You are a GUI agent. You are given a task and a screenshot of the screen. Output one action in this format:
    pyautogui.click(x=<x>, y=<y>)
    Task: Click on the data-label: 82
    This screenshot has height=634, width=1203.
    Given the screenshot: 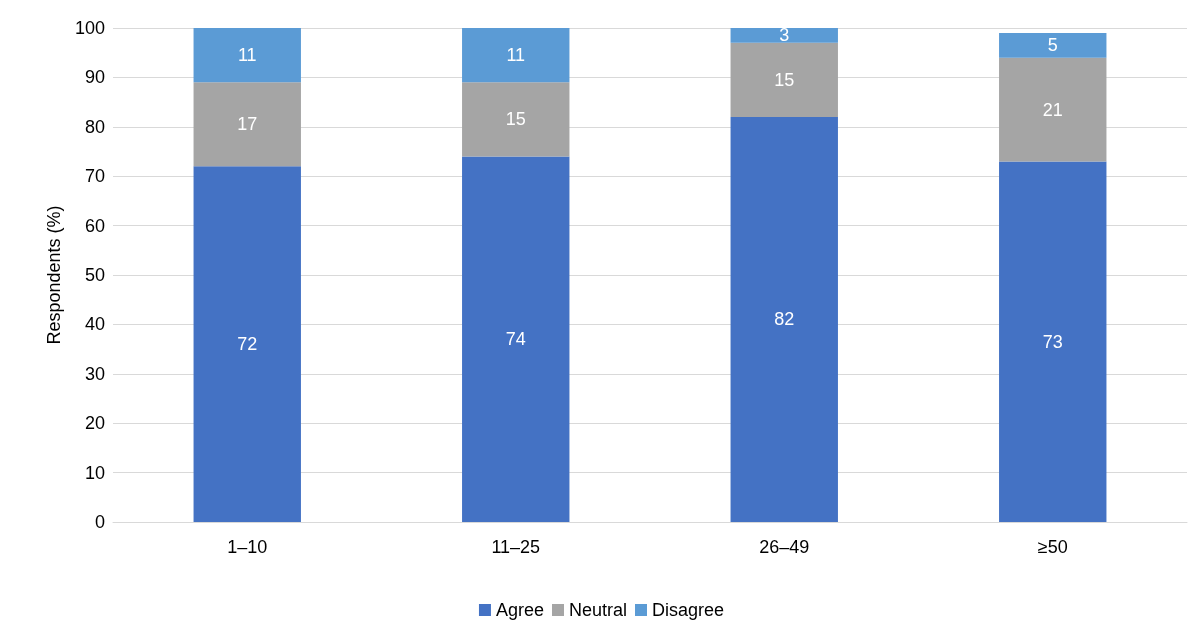 What is the action you would take?
    pyautogui.click(x=784, y=319)
    